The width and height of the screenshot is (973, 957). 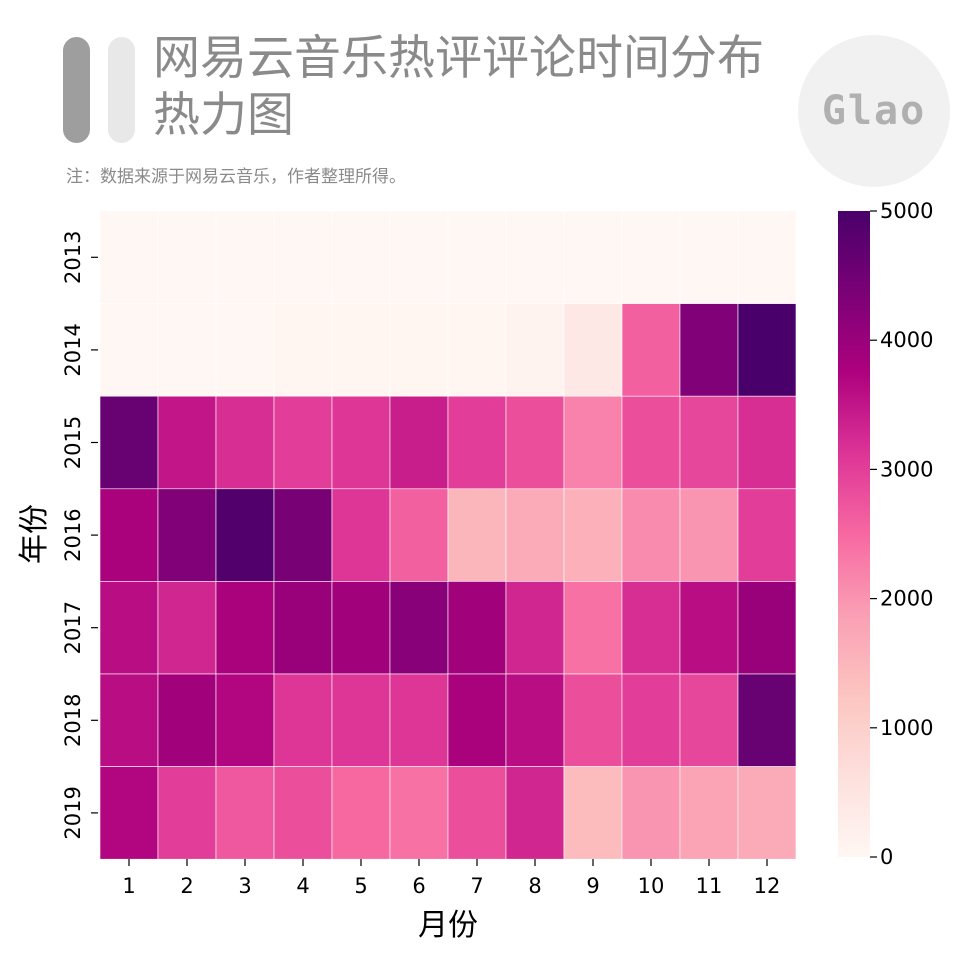 What do you see at coordinates (76, 90) in the screenshot?
I see `decor-bar-dark` at bounding box center [76, 90].